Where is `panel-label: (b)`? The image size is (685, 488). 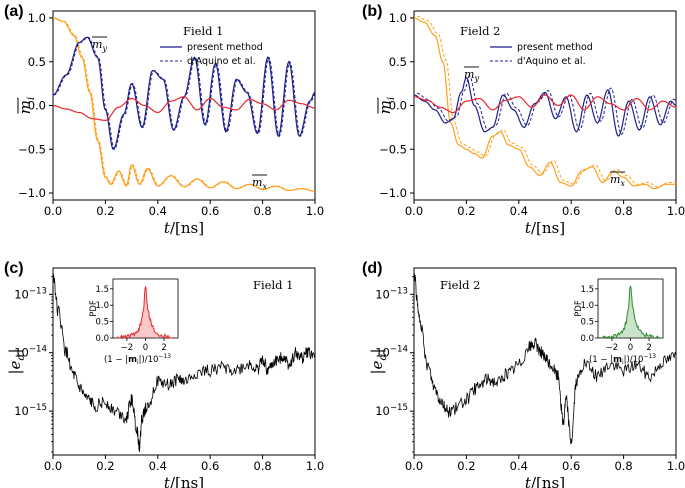 panel-label: (b) is located at coordinates (372, 11).